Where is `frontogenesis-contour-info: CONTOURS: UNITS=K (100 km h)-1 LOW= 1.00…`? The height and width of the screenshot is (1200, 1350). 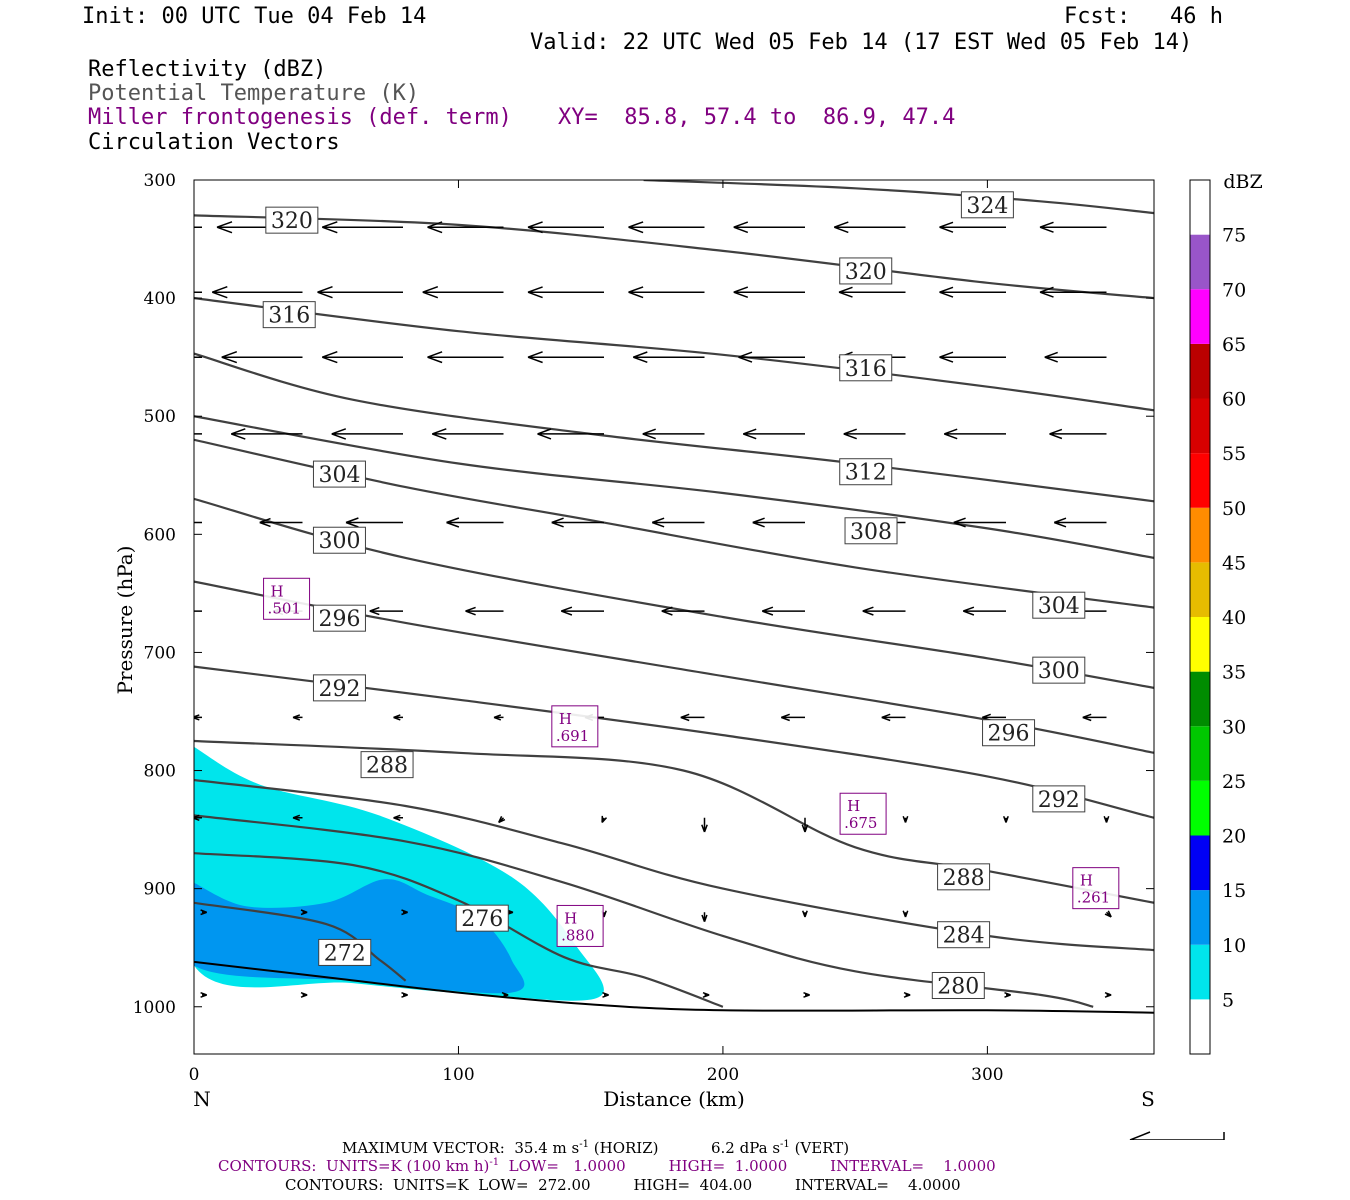 frontogenesis-contour-info: CONTOURS: UNITS=K (100 km h)-1 LOW= 1.00… is located at coordinates (607, 1166).